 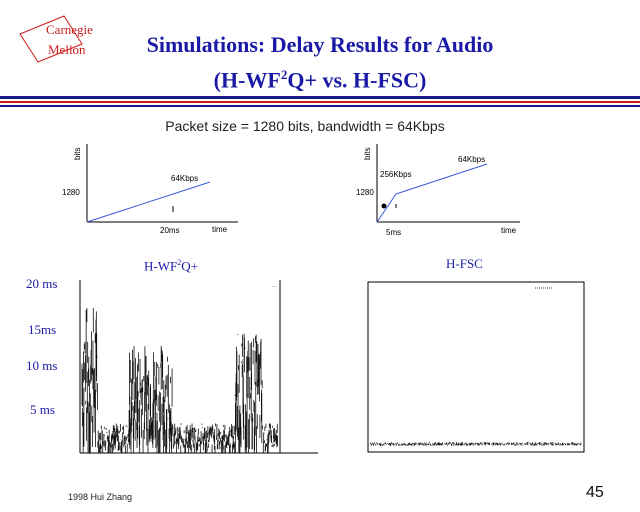 I want to click on legend-mark: ···, so click(x=274, y=287).